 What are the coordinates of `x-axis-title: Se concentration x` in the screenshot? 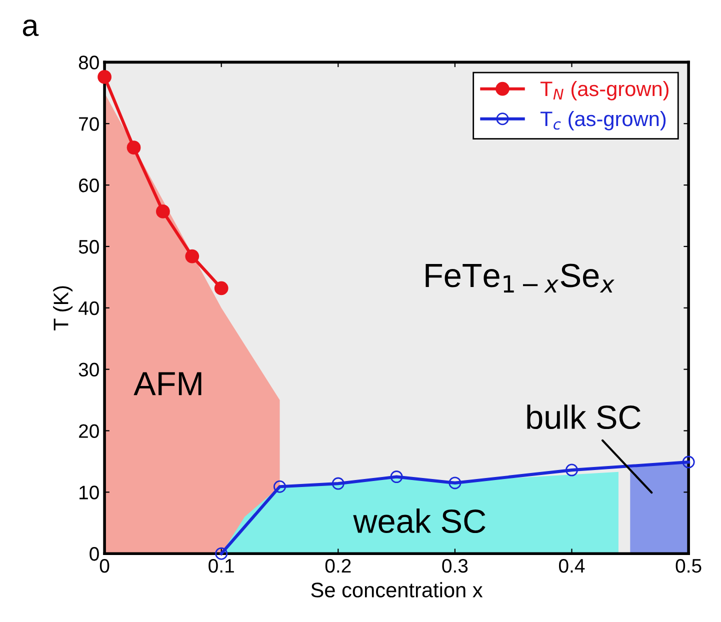 It's located at (397, 590).